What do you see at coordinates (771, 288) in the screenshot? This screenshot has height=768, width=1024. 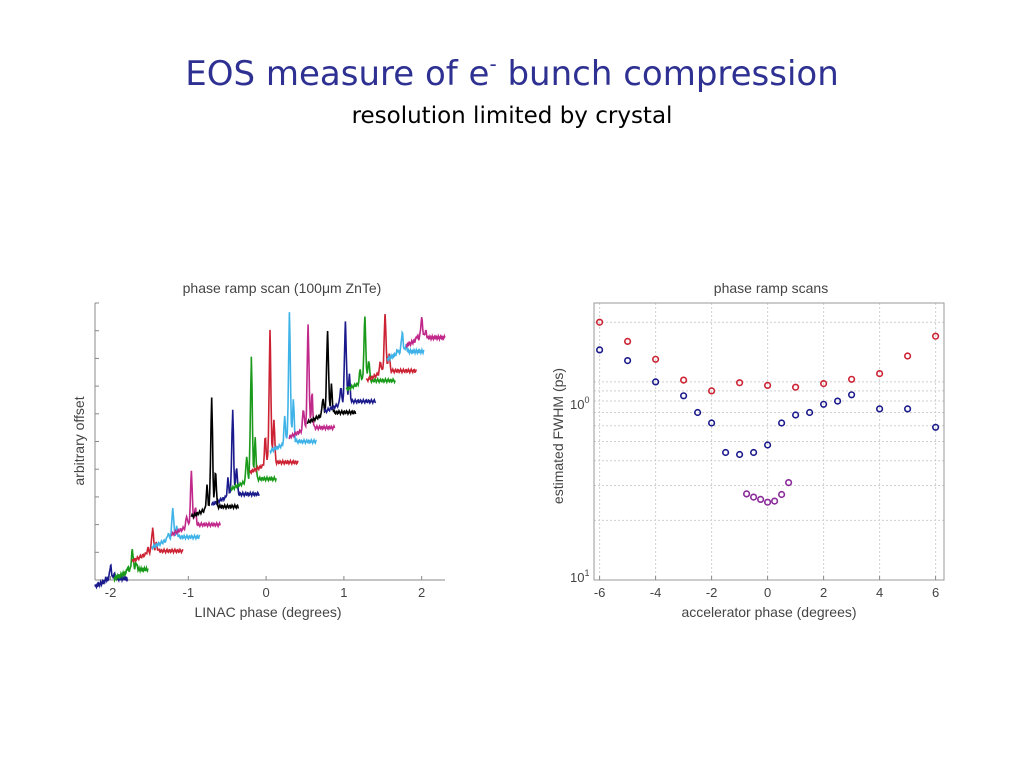 I see `chart-title: phase ramp scans` at bounding box center [771, 288].